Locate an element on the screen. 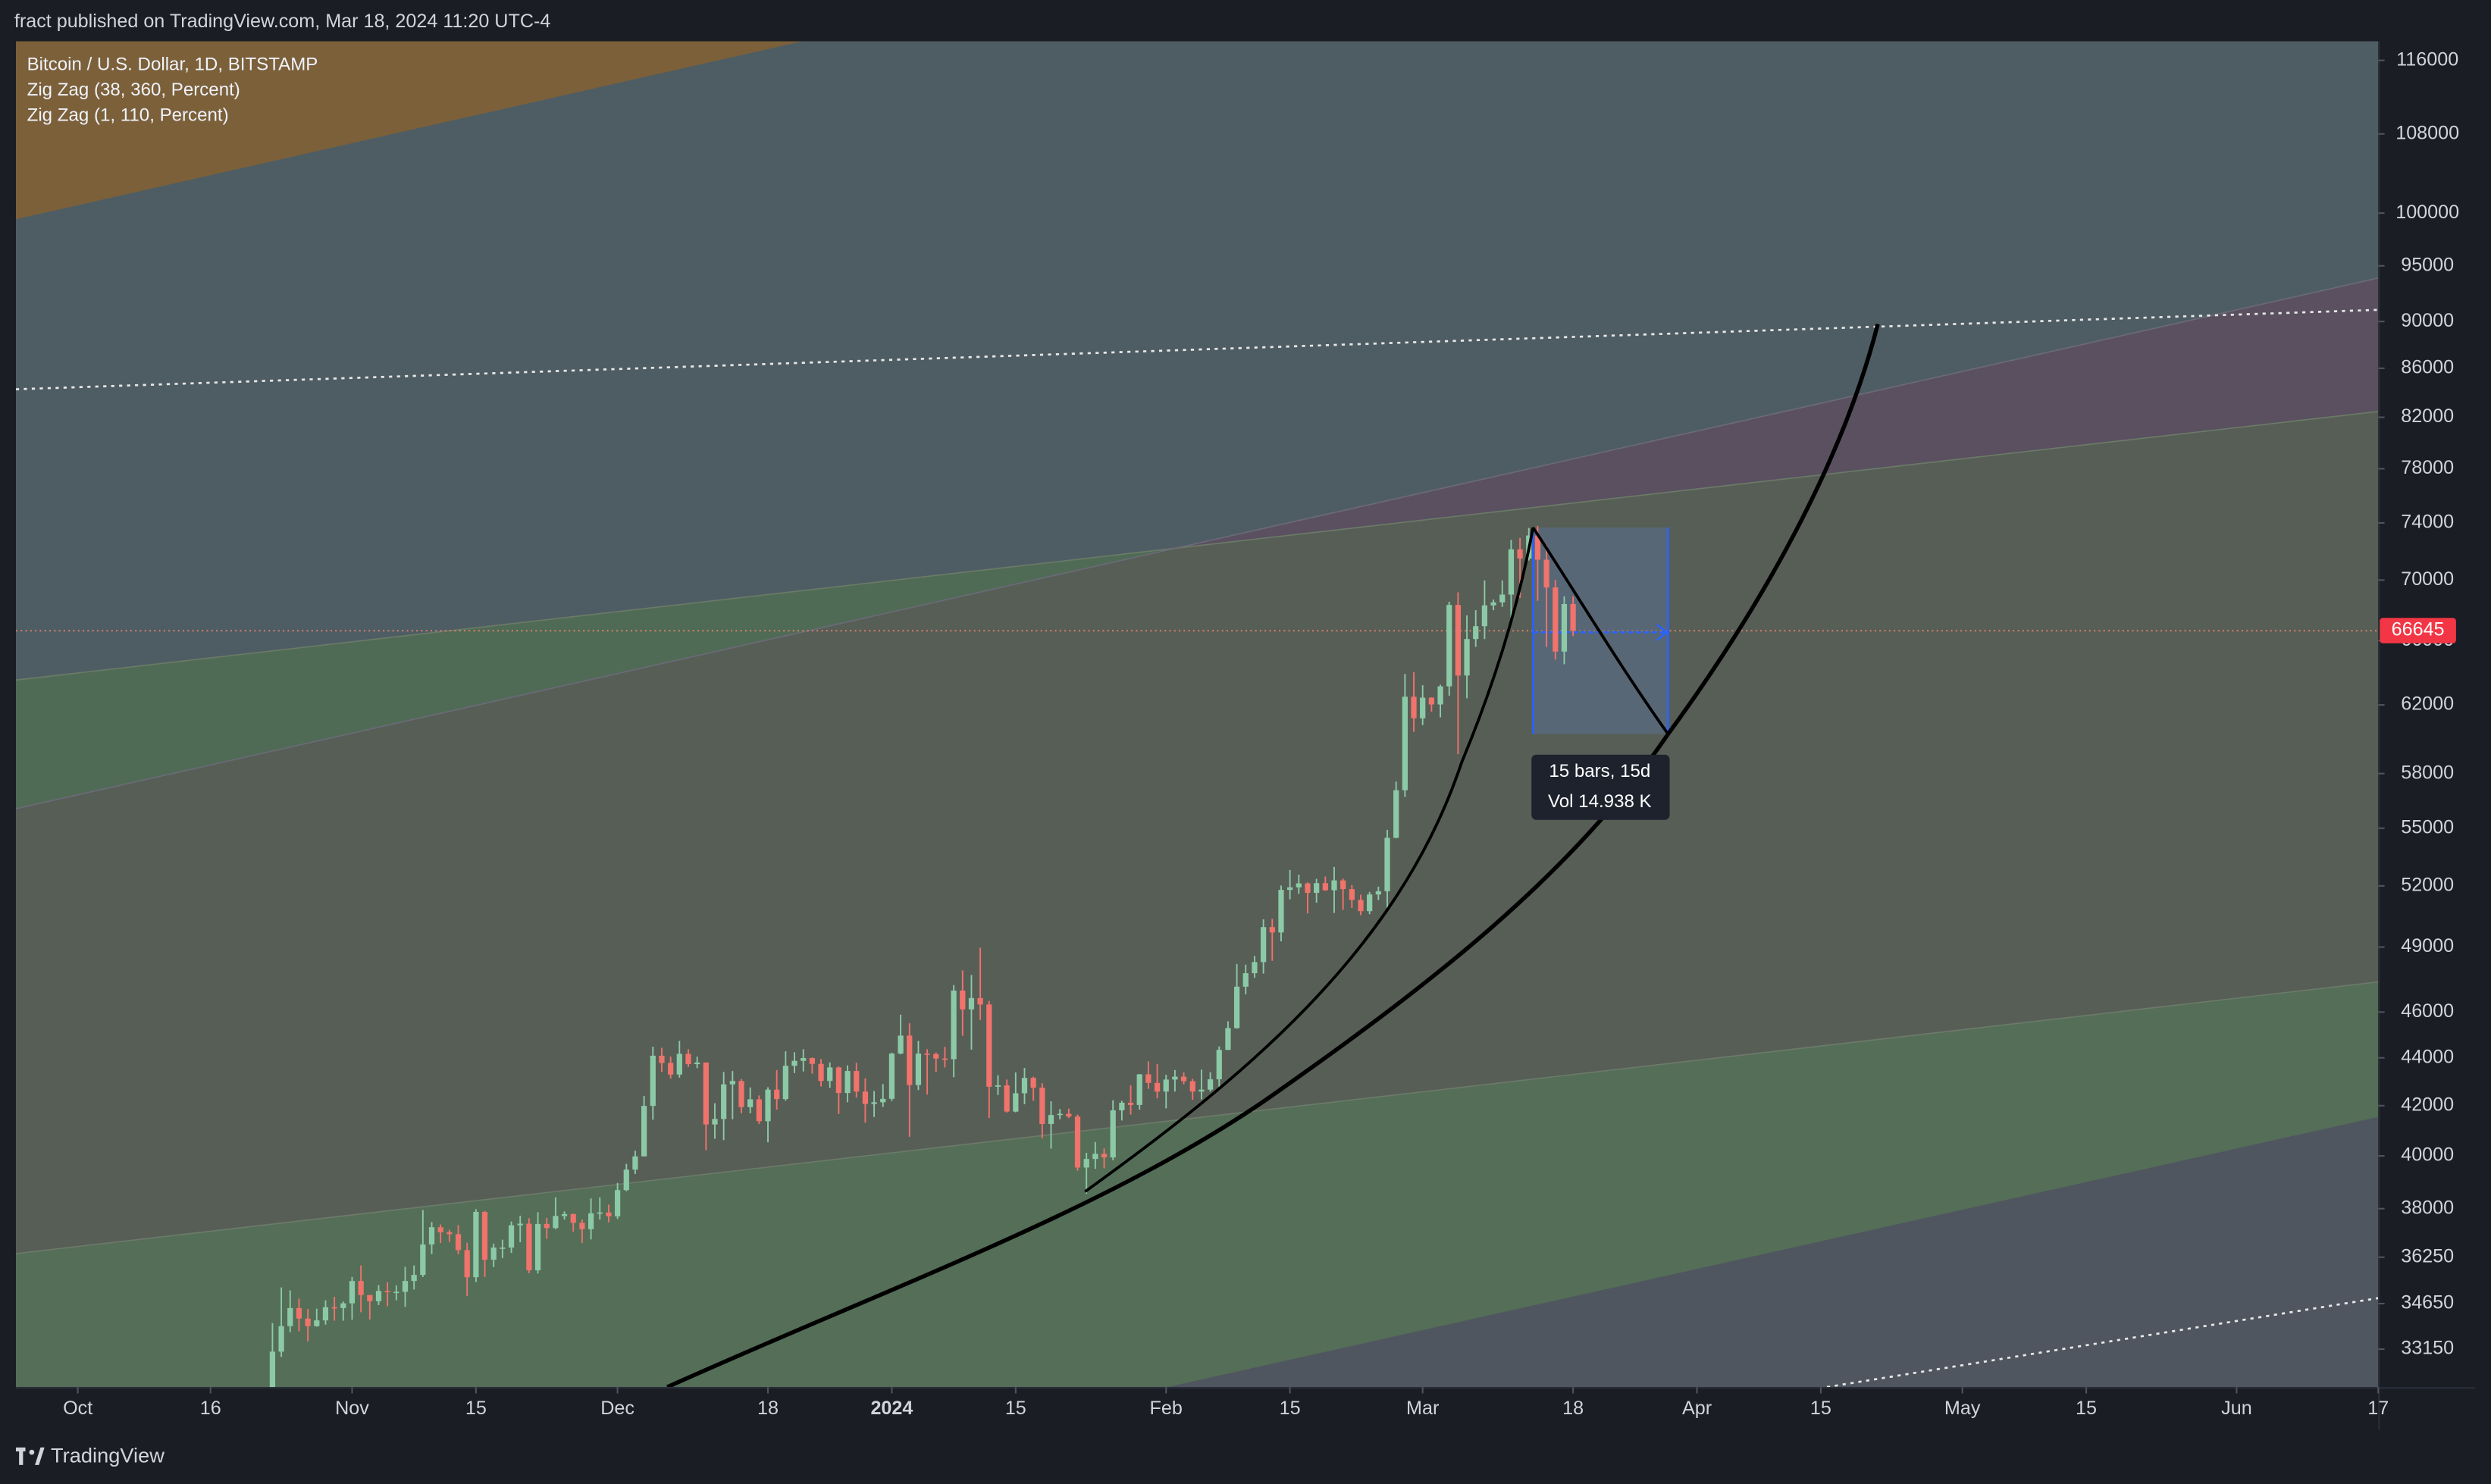  price-label: 66645 is located at coordinates (2418, 629).